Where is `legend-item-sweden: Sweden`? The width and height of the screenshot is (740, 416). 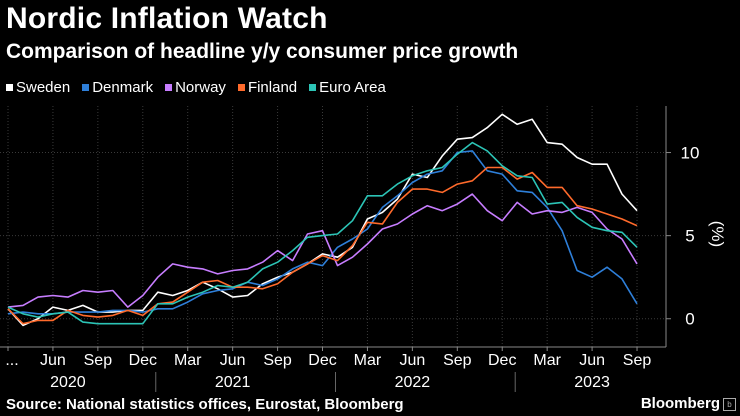 legend-item-sweden: Sweden is located at coordinates (38, 87).